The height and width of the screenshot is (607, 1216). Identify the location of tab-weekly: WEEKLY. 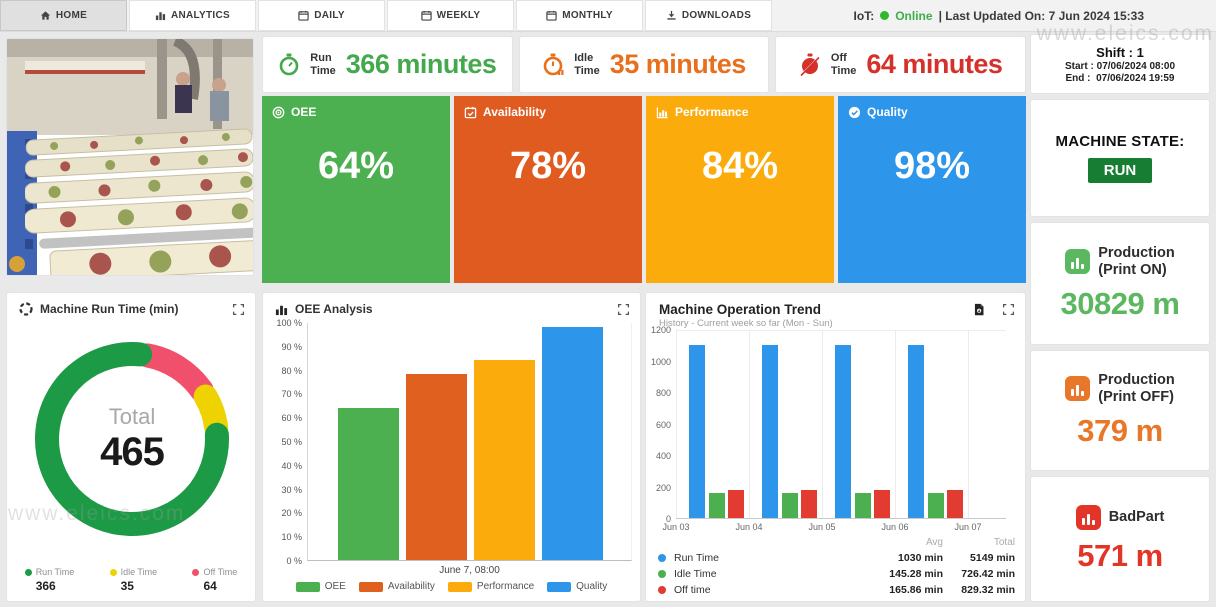
(450, 15).